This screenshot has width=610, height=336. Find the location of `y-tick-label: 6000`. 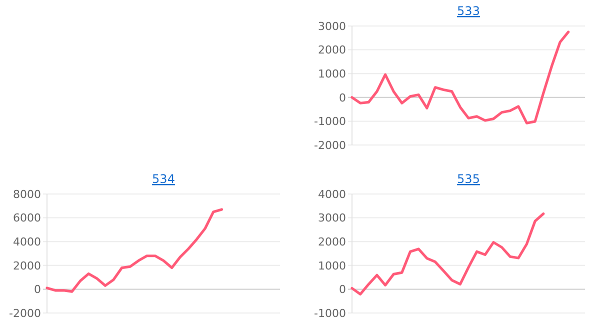

y-tick-label: 6000 is located at coordinates (27, 218).